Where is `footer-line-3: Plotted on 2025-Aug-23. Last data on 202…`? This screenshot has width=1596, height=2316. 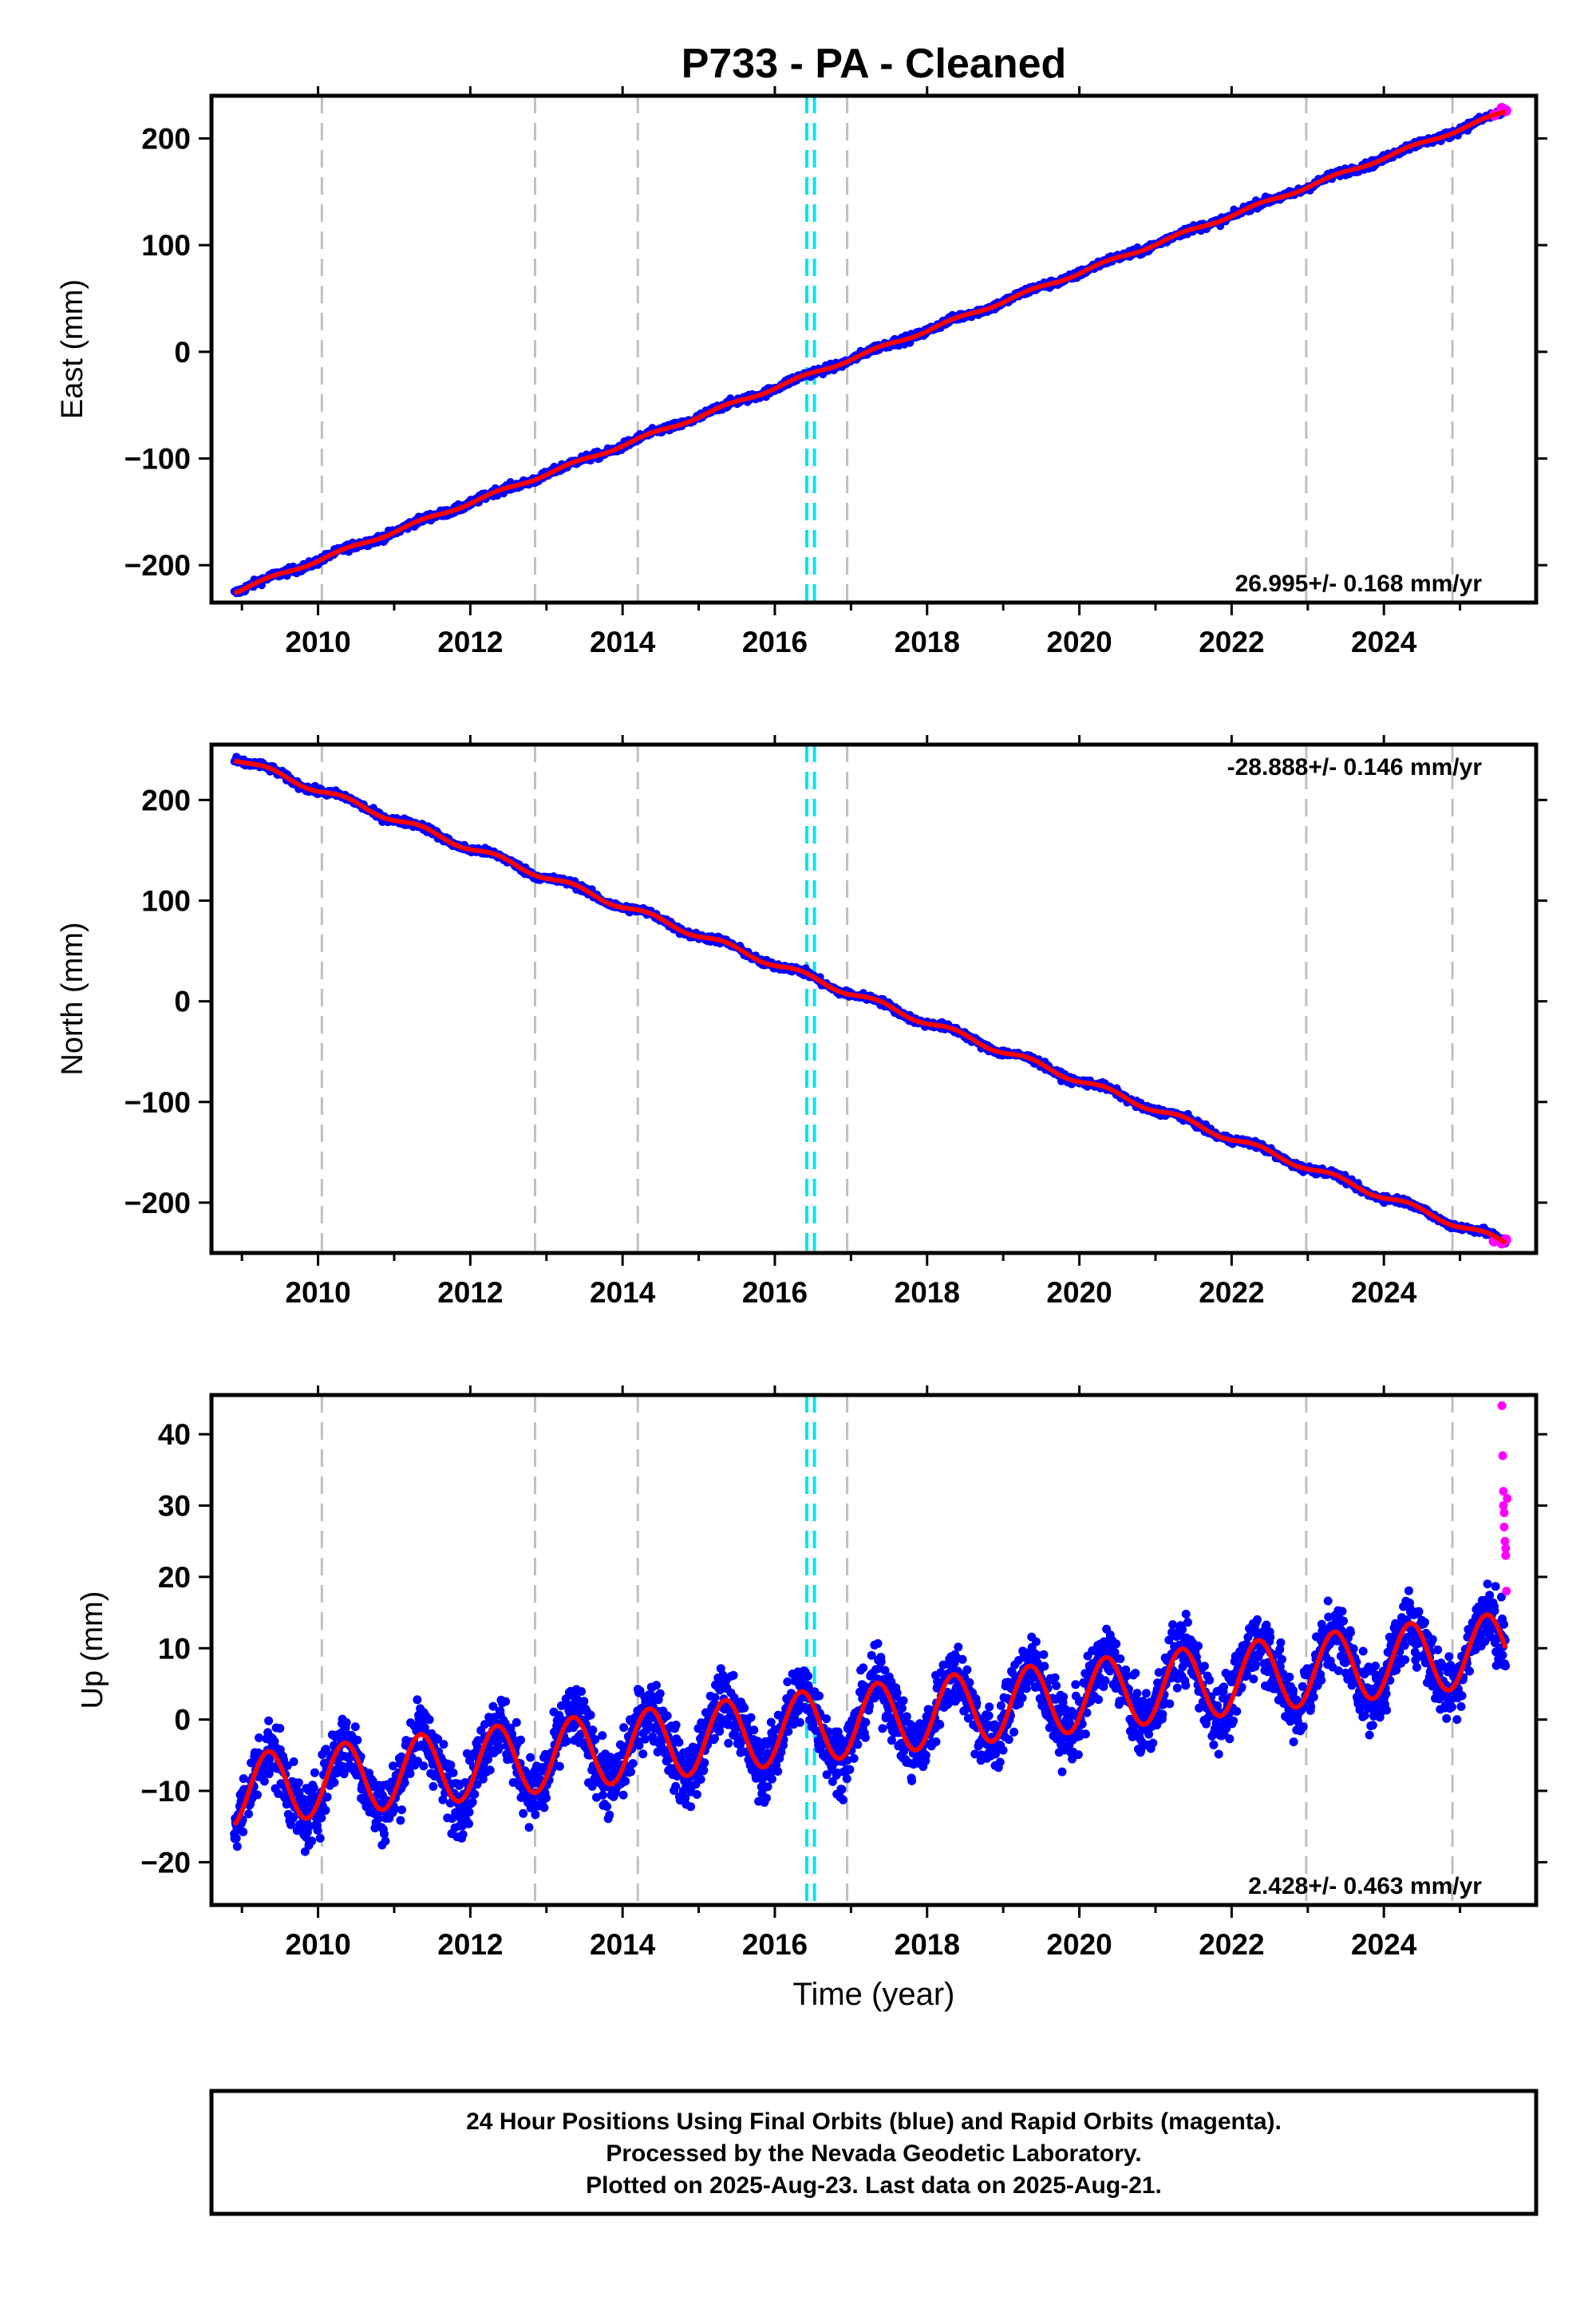
footer-line-3: Plotted on 2025-Aug-23. Last data on 202… is located at coordinates (874, 2185).